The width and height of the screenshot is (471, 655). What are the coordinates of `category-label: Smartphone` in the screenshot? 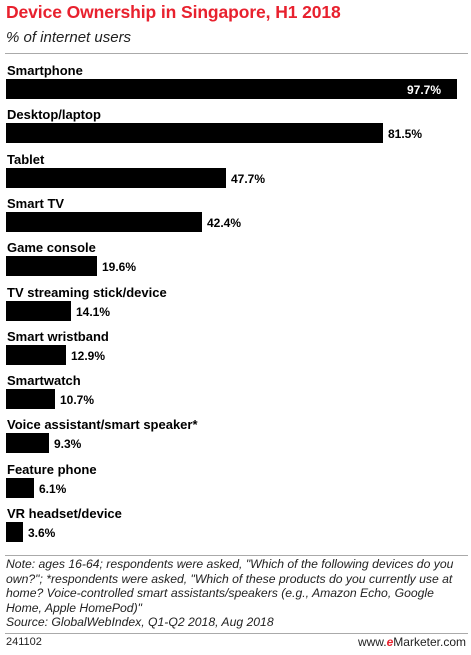 It's located at (45, 70).